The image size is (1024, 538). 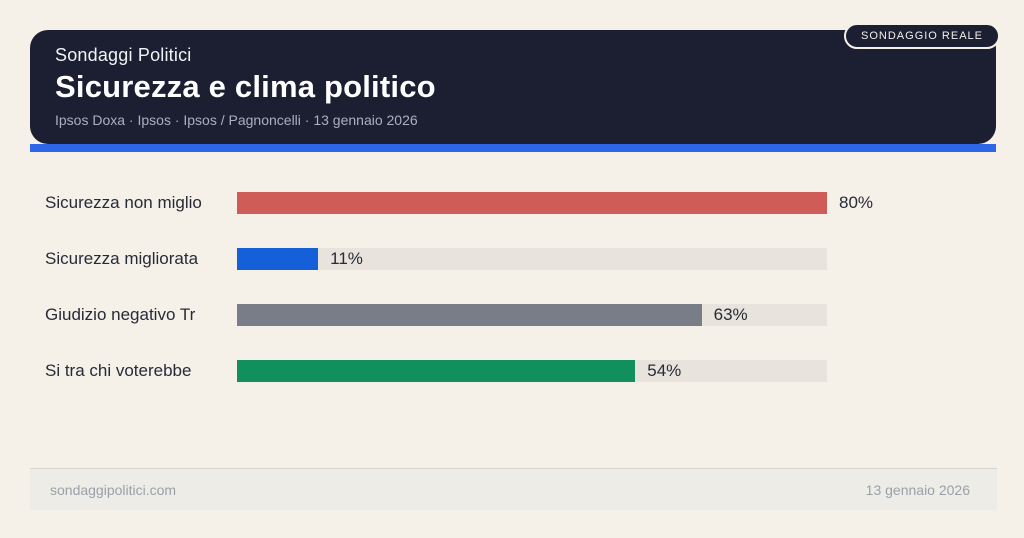 What do you see at coordinates (922, 36) in the screenshot?
I see `real-poll-badge: SONDAGGIO REALE` at bounding box center [922, 36].